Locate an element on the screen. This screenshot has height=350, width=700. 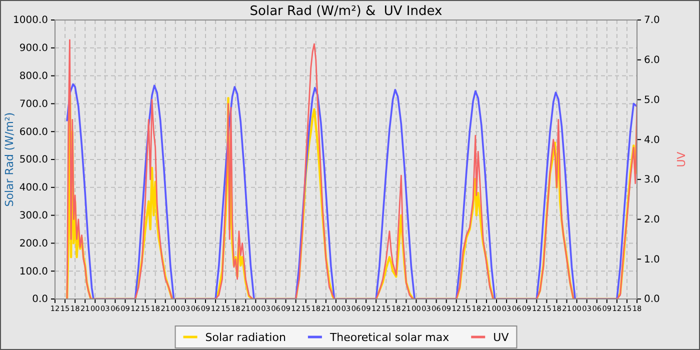
legend-label: Solar radiation is located at coordinates (245, 337).